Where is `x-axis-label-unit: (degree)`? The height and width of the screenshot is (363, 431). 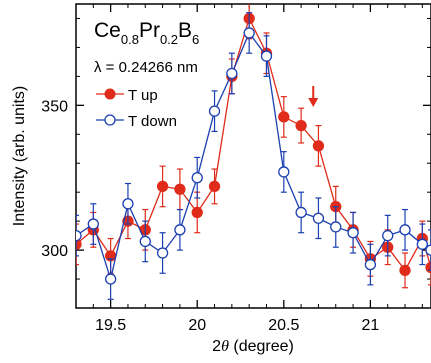
x-axis-label-unit: (degree) is located at coordinates (261, 346).